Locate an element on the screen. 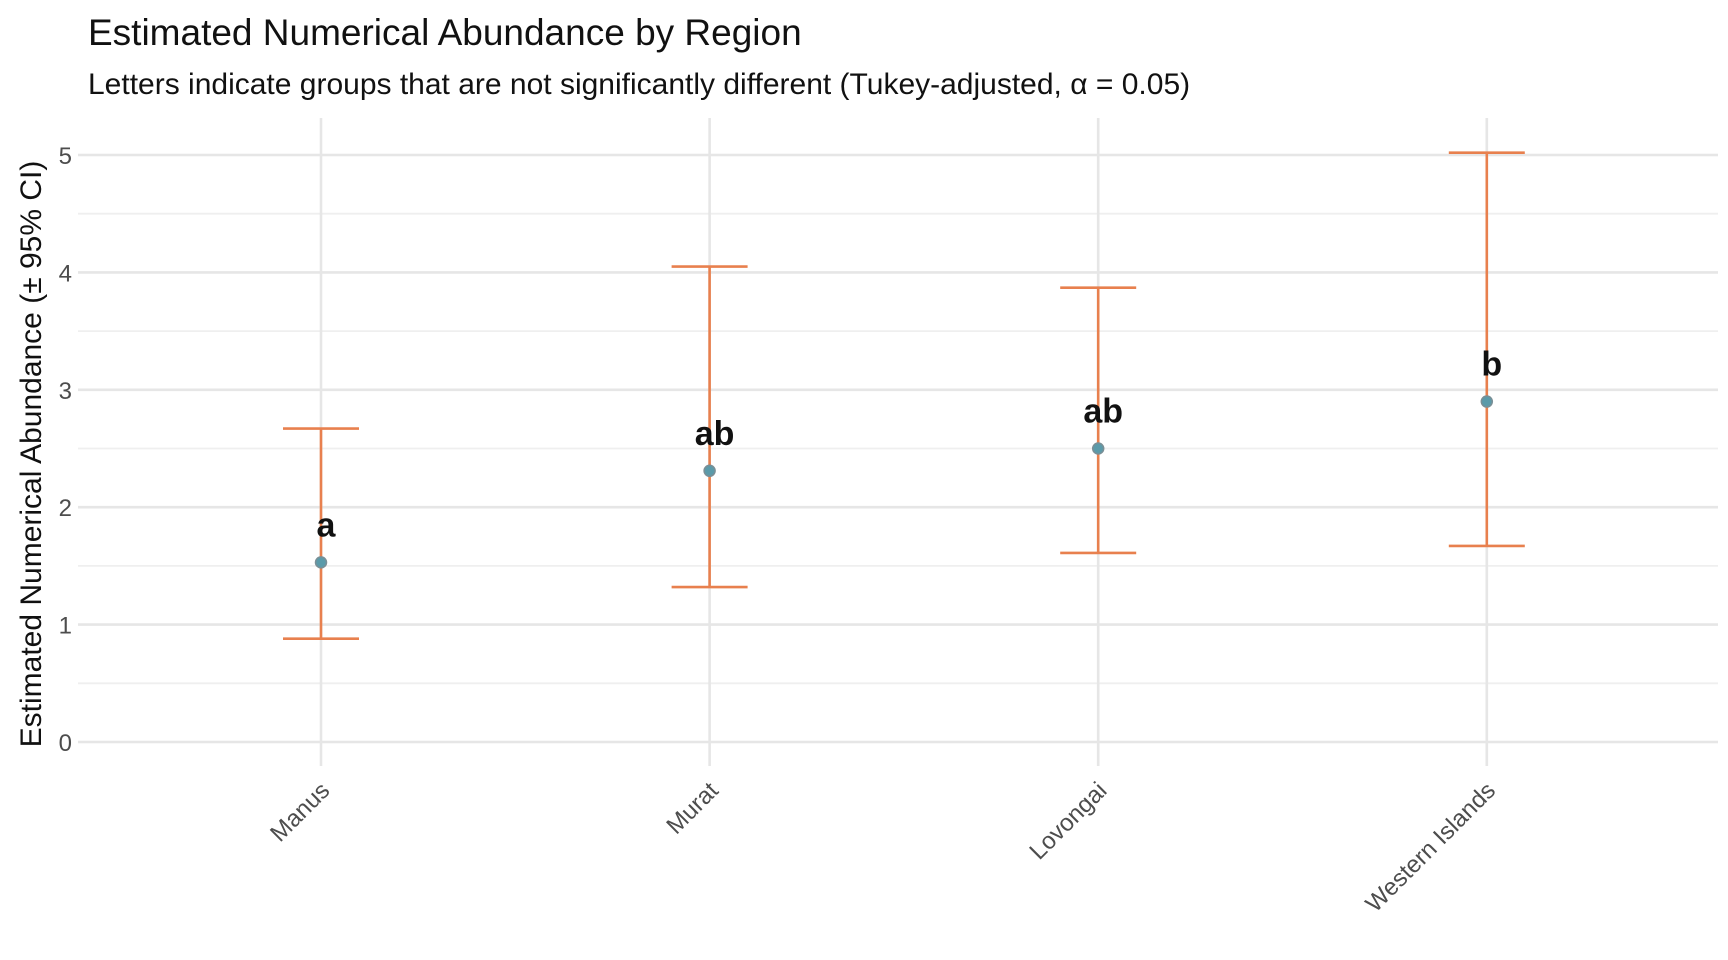  x-tick-label: Lovongai is located at coordinates (1068, 821).